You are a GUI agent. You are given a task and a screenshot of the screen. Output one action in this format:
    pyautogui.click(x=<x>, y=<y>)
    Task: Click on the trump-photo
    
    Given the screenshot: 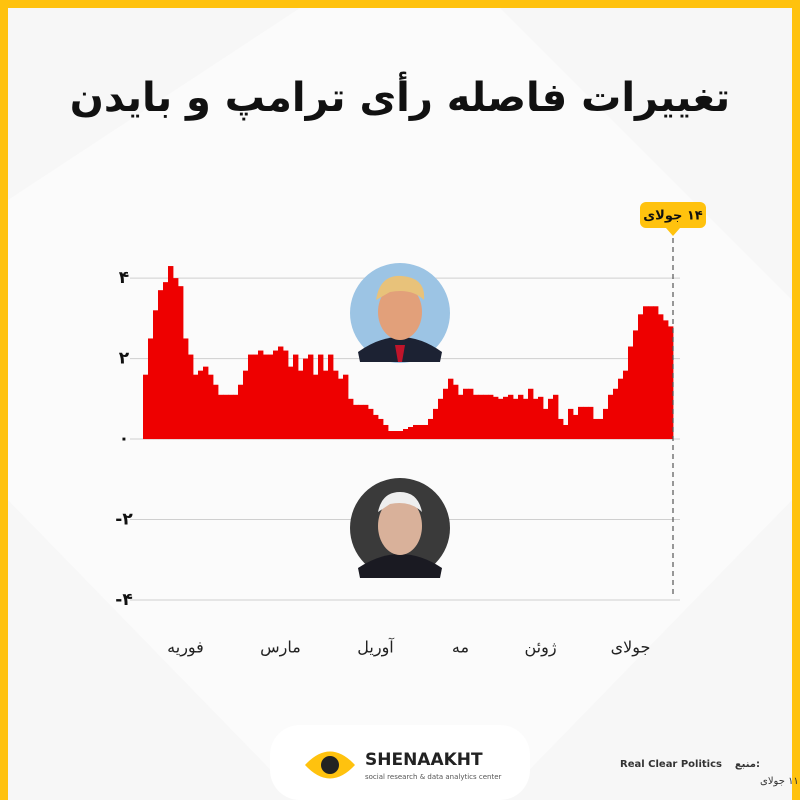 What is the action you would take?
    pyautogui.click(x=400, y=313)
    